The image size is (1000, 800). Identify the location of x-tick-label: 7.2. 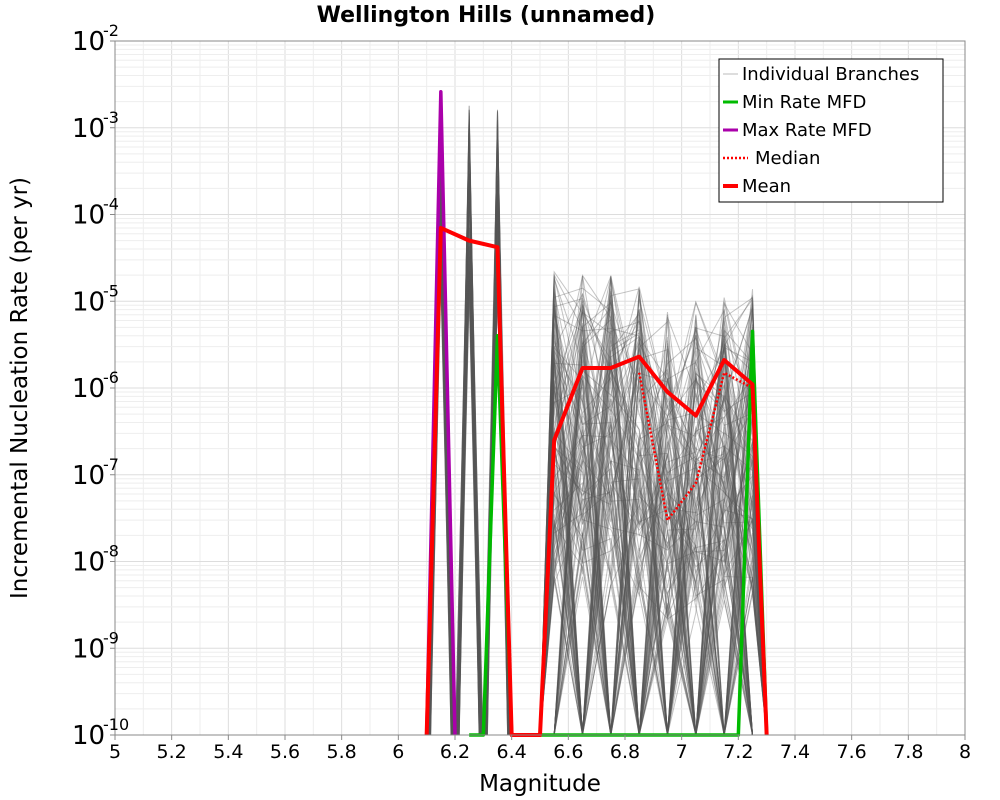
(738, 752).